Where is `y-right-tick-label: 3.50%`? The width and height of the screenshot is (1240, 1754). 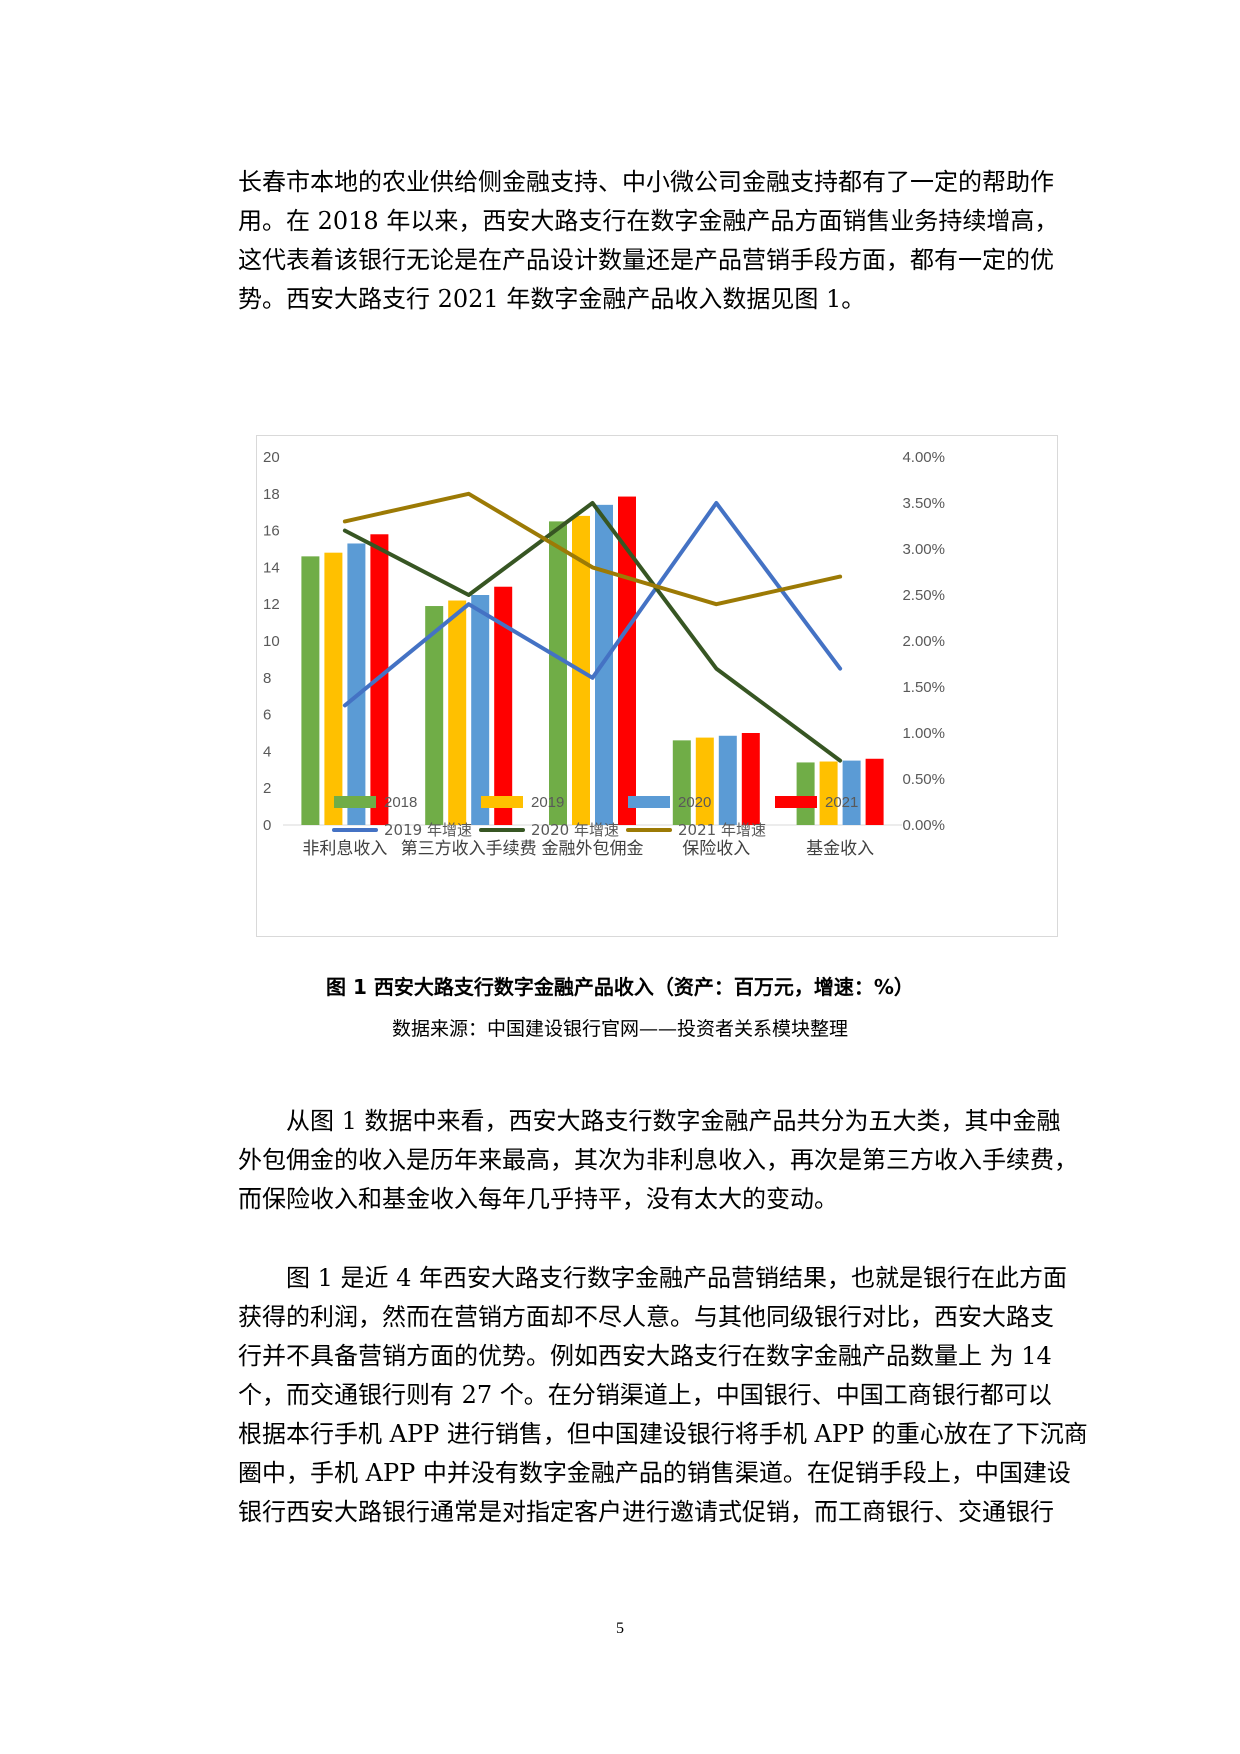
y-right-tick-label: 3.50% is located at coordinates (923, 503).